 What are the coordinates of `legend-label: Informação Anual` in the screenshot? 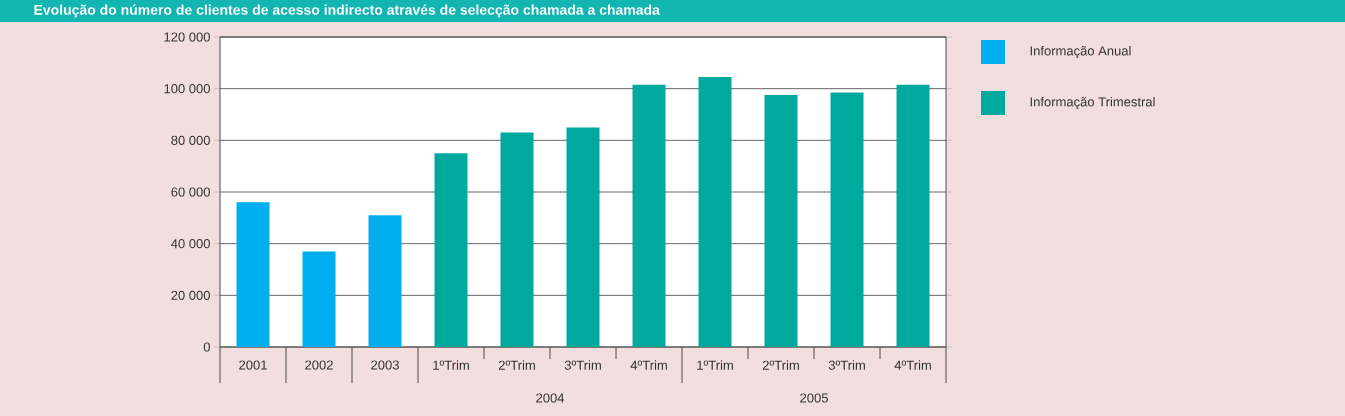 It's located at (1080, 52).